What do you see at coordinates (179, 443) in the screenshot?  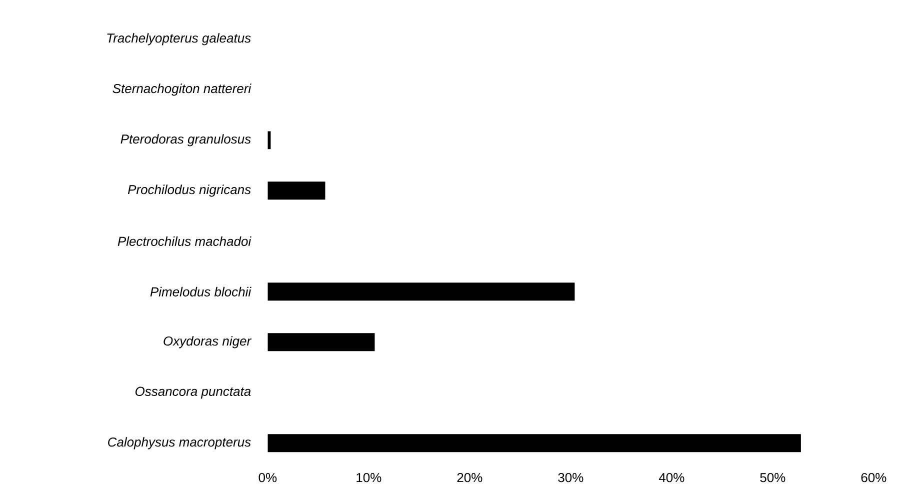 I see `y-tick-label: Calophysus macropterus` at bounding box center [179, 443].